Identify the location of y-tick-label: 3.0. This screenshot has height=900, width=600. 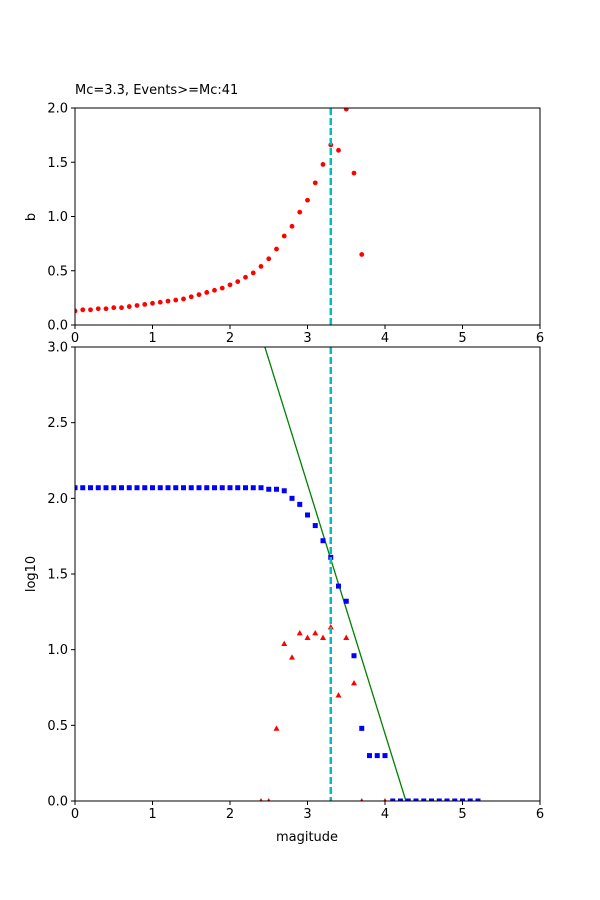
(57, 348).